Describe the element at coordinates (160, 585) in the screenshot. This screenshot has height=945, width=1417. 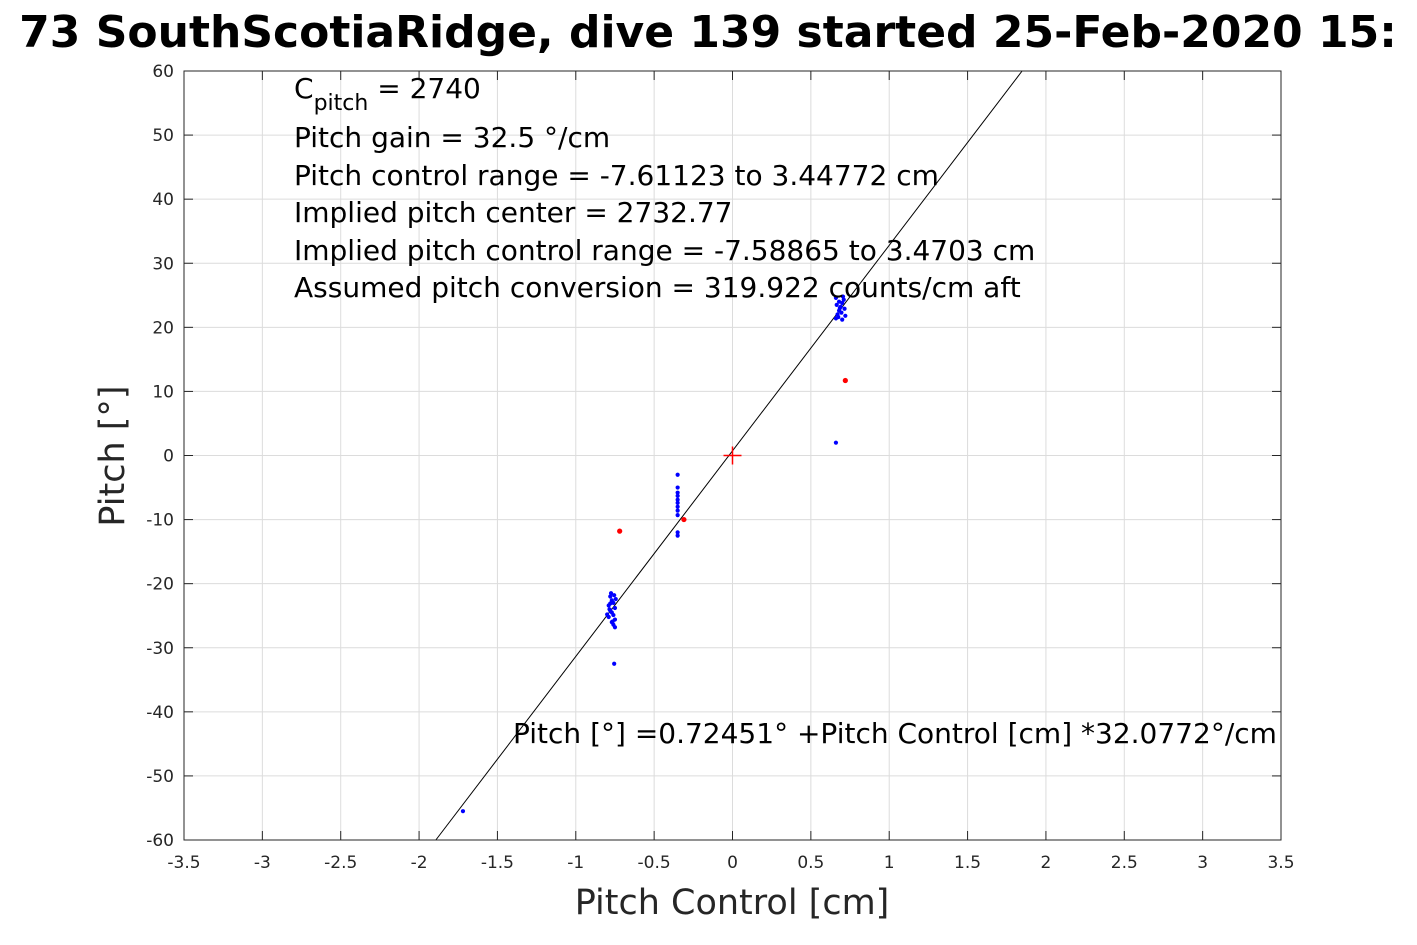
I see `y-tick-label: -20` at that location.